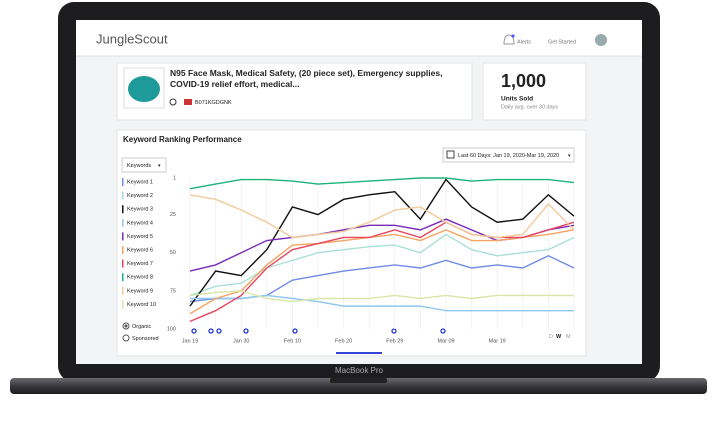 The width and height of the screenshot is (717, 435). I want to click on y-tick-label: 100, so click(171, 329).